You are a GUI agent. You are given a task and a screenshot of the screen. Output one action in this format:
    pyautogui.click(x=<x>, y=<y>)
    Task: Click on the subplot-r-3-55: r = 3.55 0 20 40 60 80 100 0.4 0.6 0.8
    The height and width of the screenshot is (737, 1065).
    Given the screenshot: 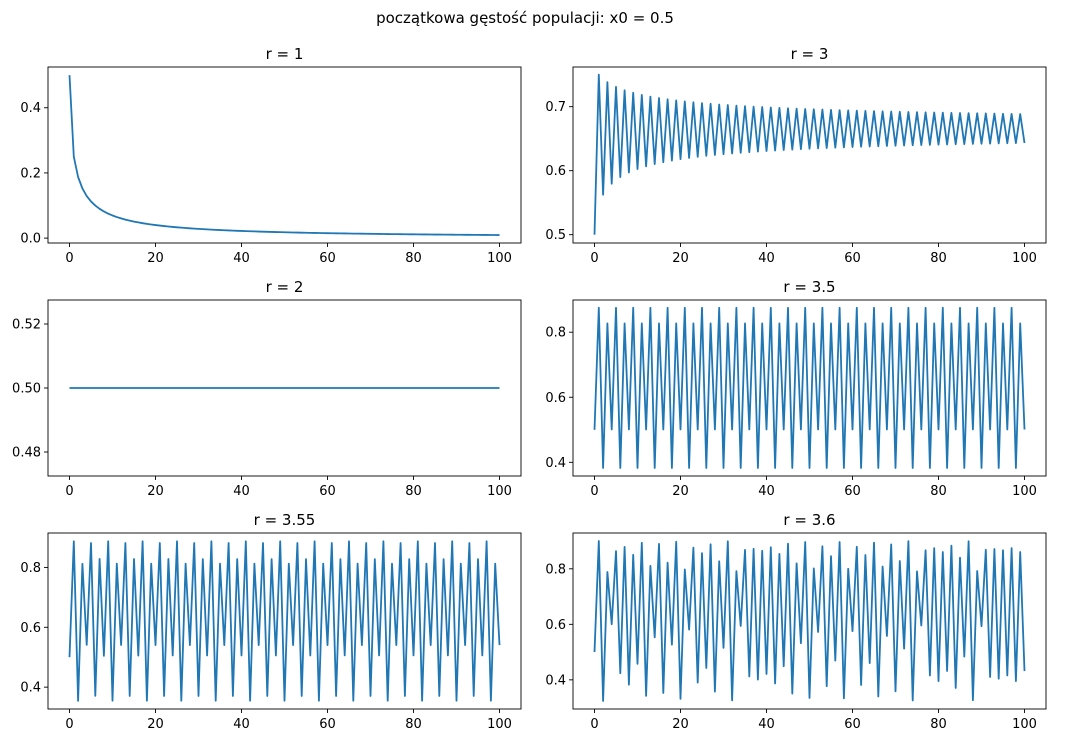 What is the action you would take?
    pyautogui.click(x=271, y=621)
    